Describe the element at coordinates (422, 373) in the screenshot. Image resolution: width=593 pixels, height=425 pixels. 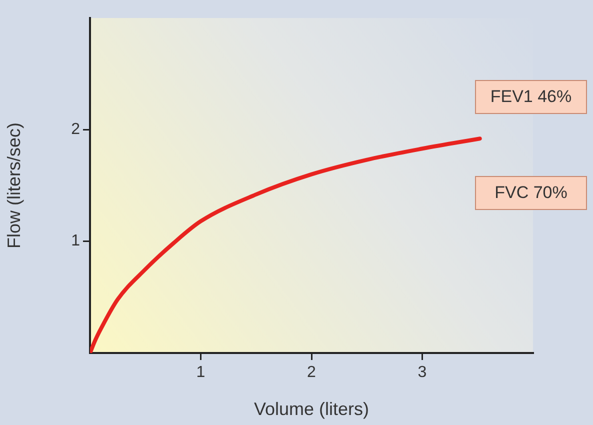
I see `x-tick-label: 3` at that location.